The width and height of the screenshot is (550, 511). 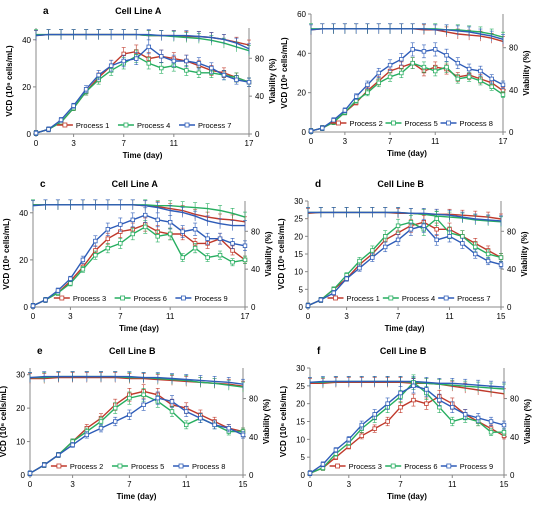 I want to click on x-tick-label: 17, so click(x=503, y=141).